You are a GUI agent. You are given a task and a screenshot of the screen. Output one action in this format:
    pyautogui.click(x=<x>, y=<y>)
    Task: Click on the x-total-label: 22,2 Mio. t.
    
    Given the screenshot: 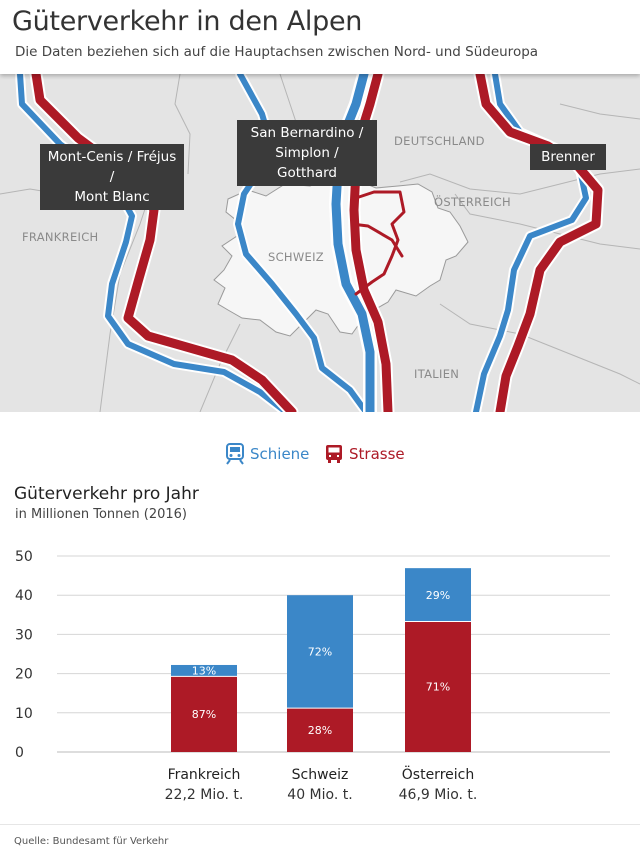 What is the action you would take?
    pyautogui.click(x=204, y=795)
    